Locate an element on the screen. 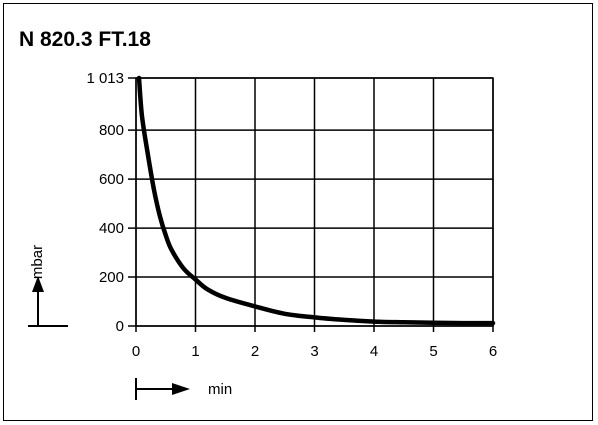 The width and height of the screenshot is (598, 425). x-axis-label: min is located at coordinates (220, 389).